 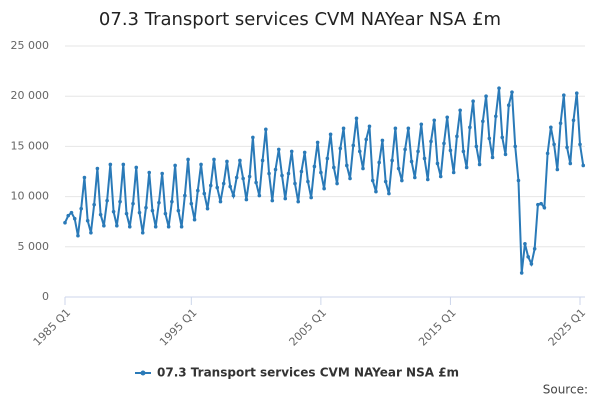 I want to click on x-tick-label: 2005 Q1, so click(x=308, y=327).